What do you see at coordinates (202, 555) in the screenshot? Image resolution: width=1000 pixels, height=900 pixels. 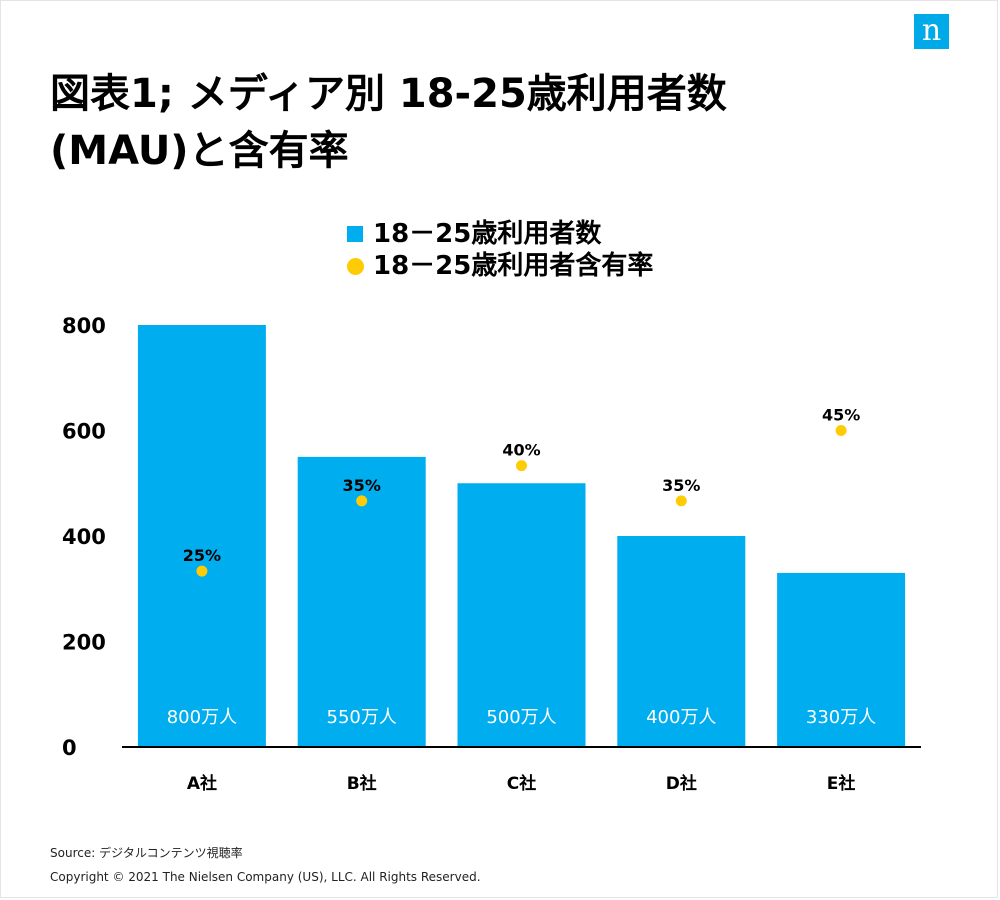 I see `share-value-label: 25%` at bounding box center [202, 555].